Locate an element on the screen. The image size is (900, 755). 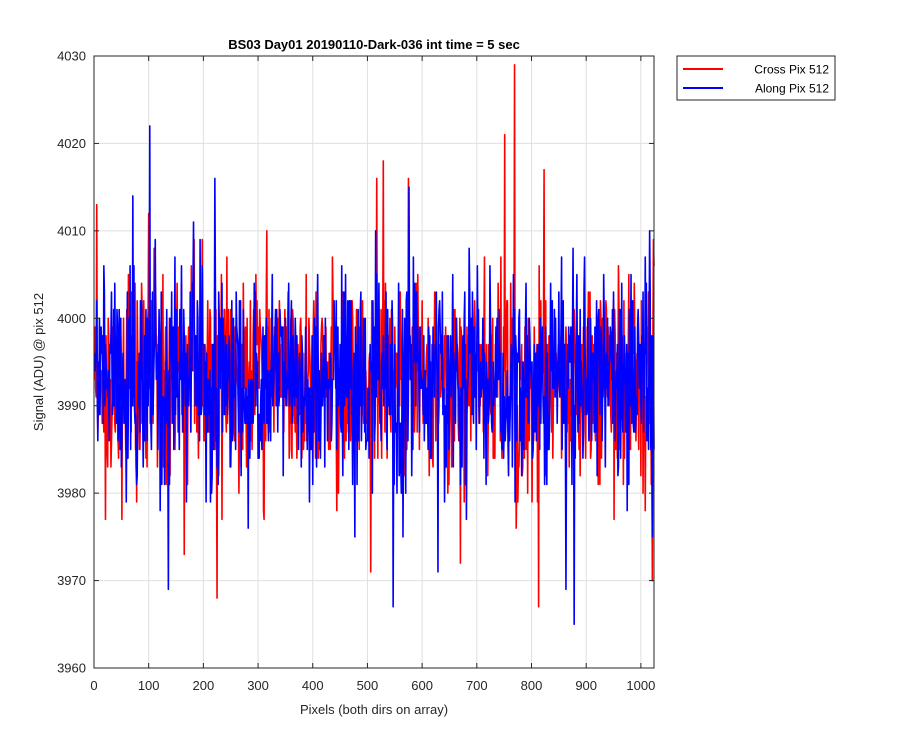
y-tick-label: 3960 is located at coordinates (71, 668).